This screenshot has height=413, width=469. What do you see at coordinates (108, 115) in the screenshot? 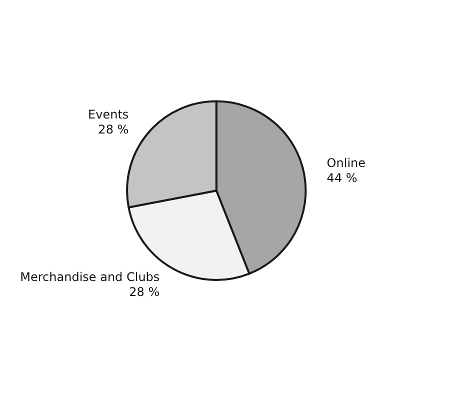
I see `slice-label: Events` at bounding box center [108, 115].